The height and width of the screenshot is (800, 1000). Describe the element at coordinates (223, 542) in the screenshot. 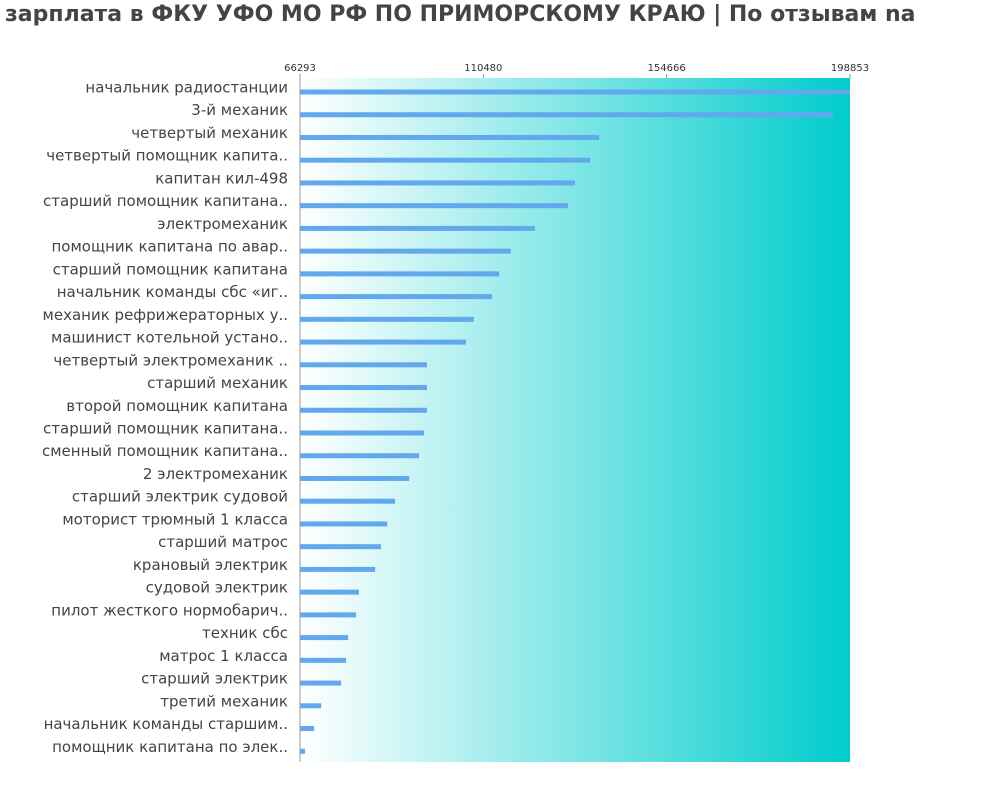

I see `y-tick-label: старший матрос` at that location.